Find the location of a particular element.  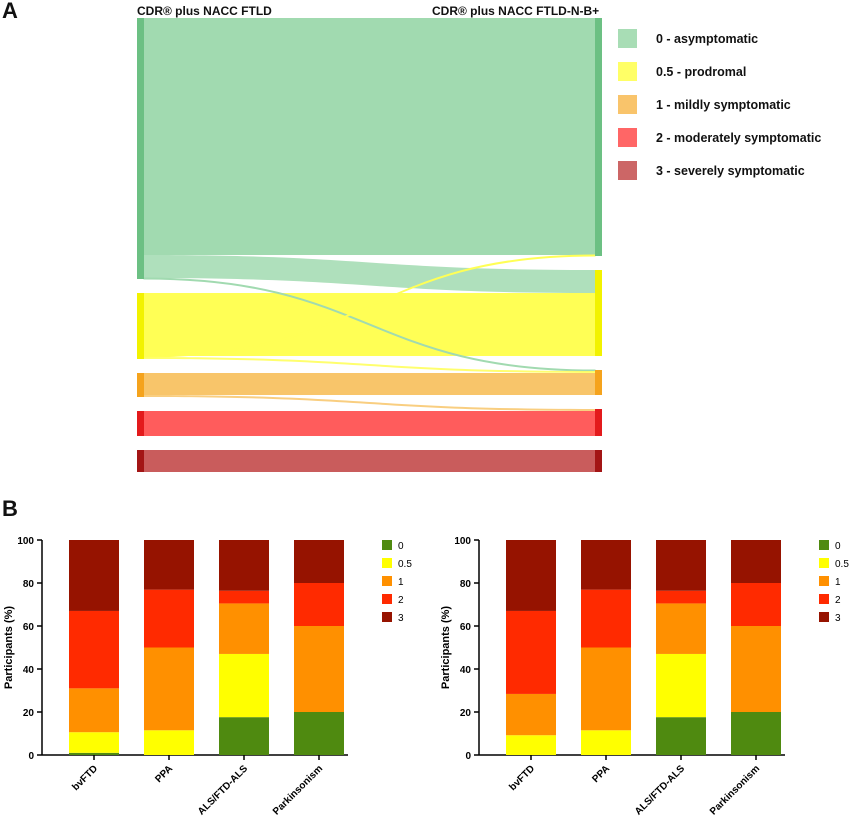

left-chart-y-axis-label: Participants (%) is located at coordinates (9, 647).